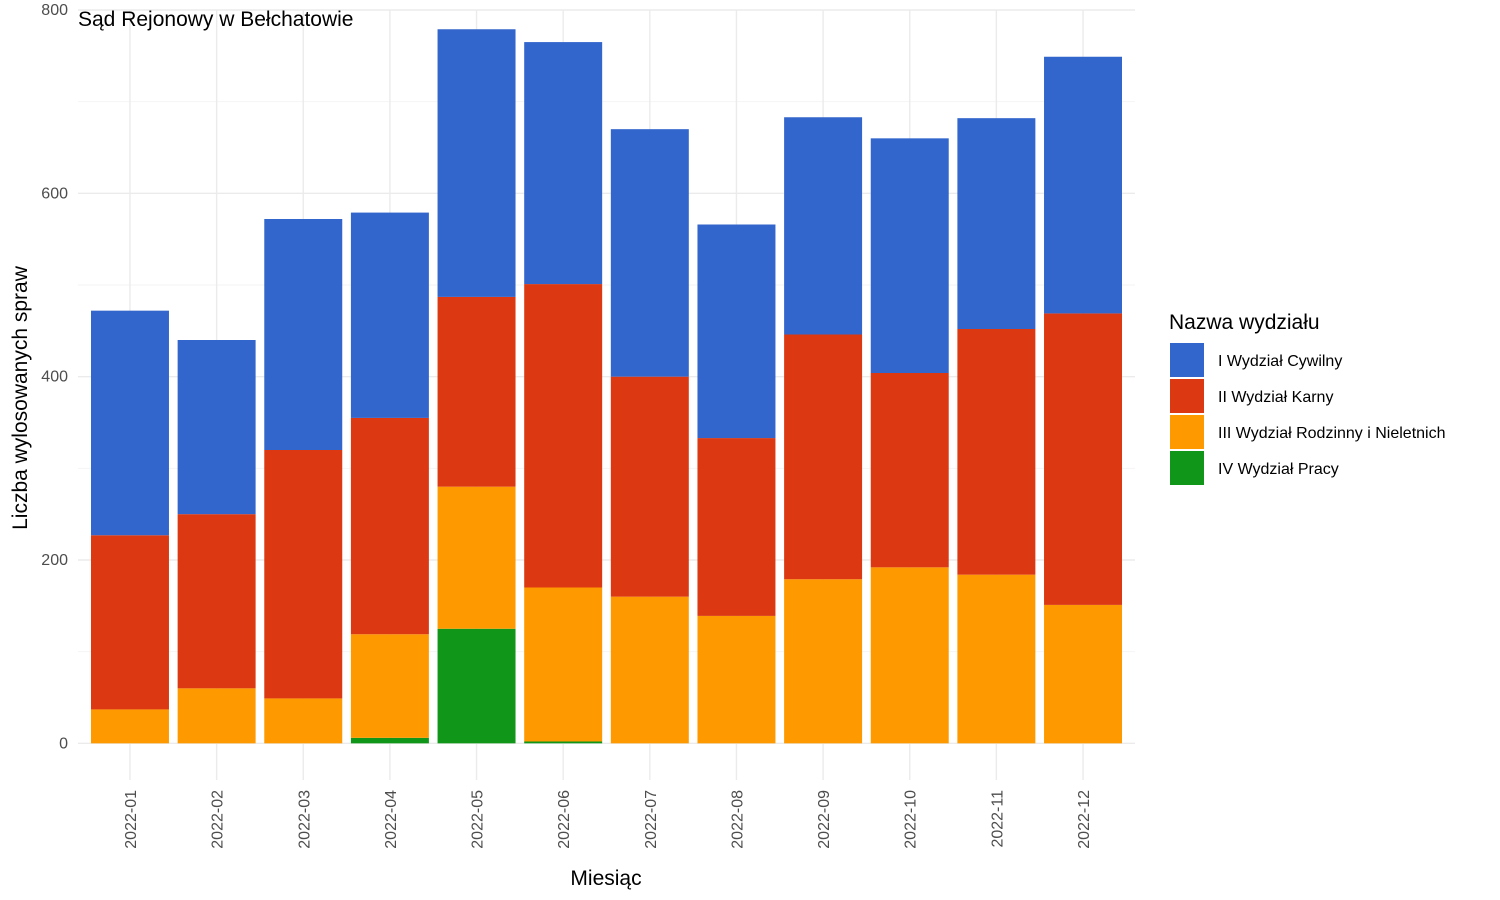  I want to click on y-tick-label: 800, so click(54, 10).